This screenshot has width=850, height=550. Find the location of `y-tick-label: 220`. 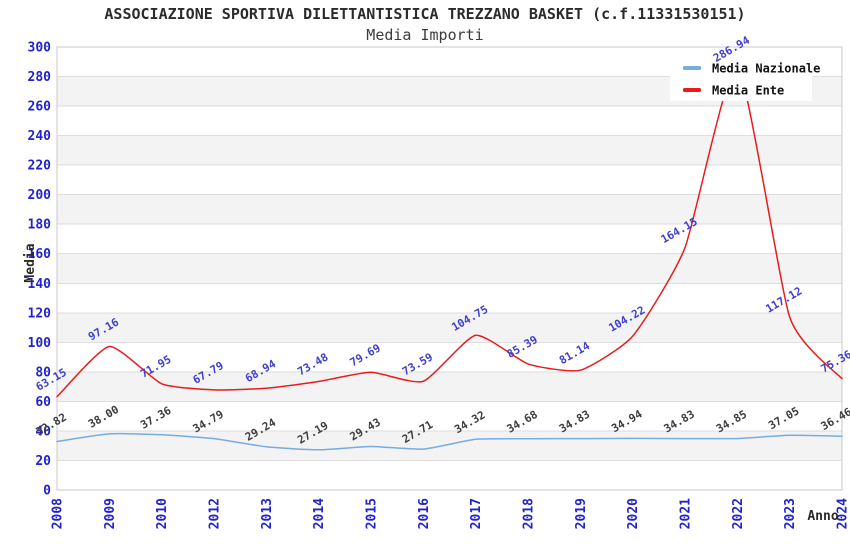

y-tick-label: 220 is located at coordinates (40, 166).